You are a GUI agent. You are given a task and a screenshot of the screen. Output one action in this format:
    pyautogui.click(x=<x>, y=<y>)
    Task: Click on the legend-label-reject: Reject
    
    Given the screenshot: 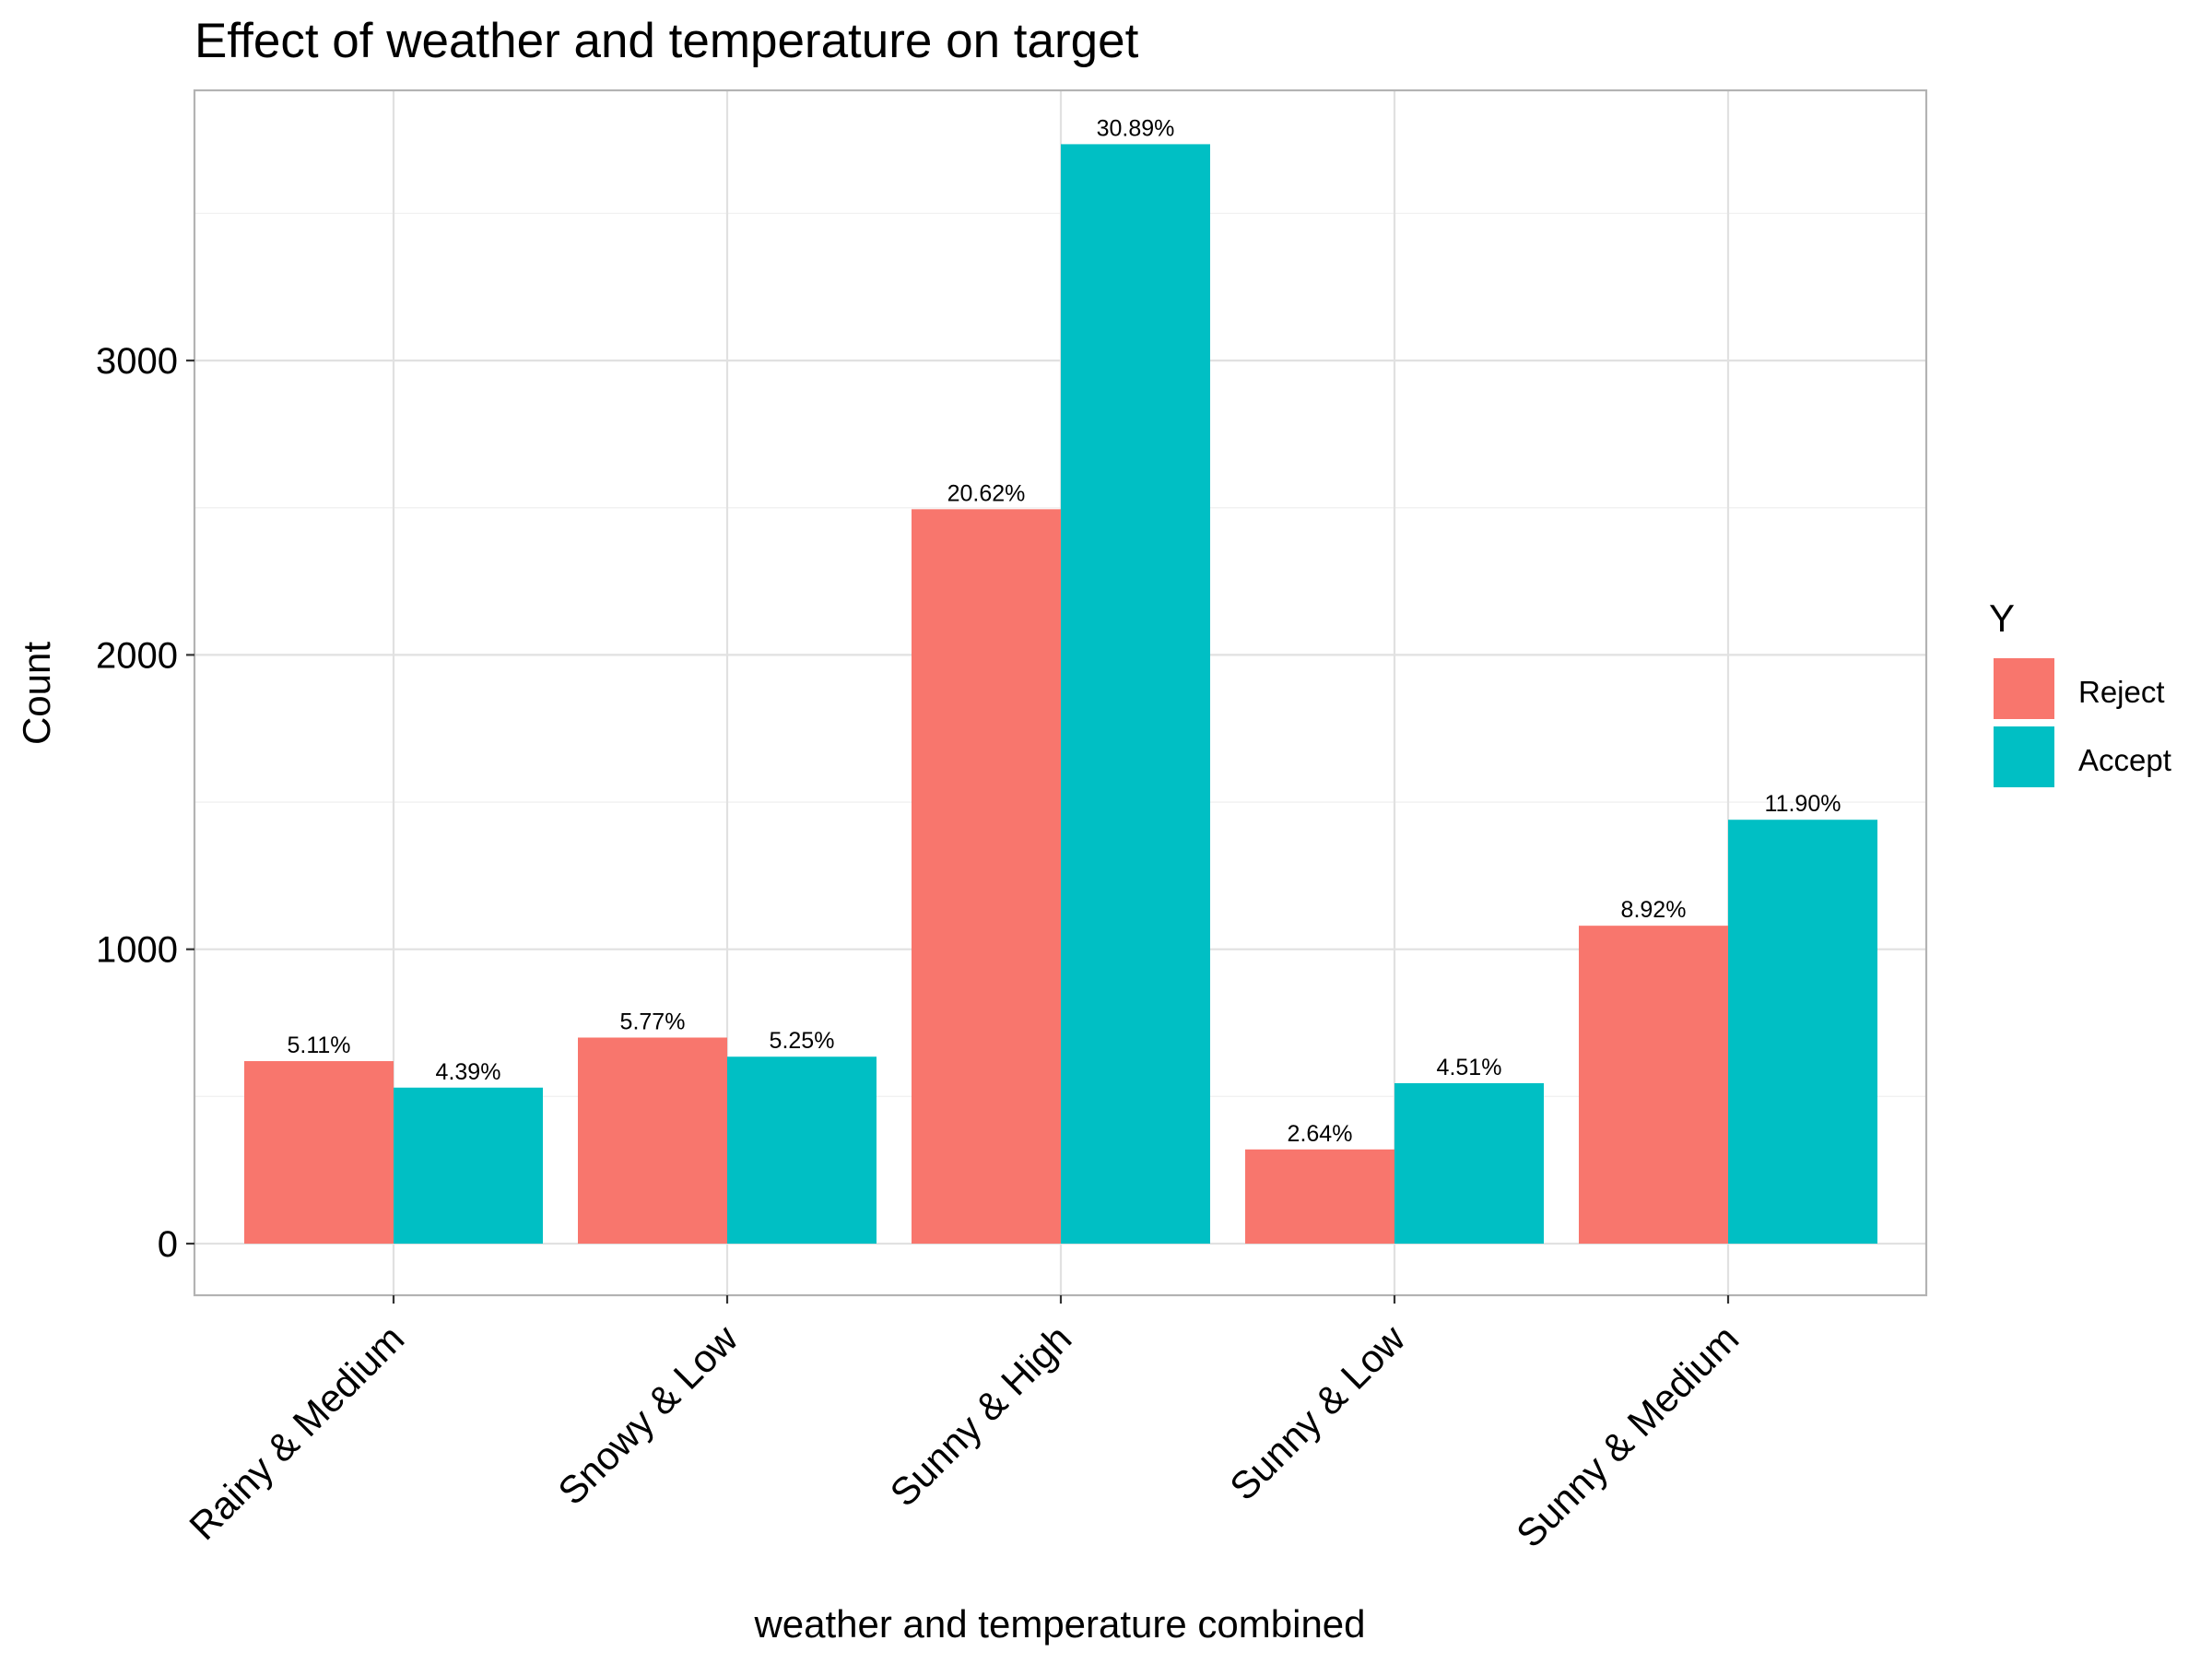 What is the action you would take?
    pyautogui.click(x=2121, y=692)
    